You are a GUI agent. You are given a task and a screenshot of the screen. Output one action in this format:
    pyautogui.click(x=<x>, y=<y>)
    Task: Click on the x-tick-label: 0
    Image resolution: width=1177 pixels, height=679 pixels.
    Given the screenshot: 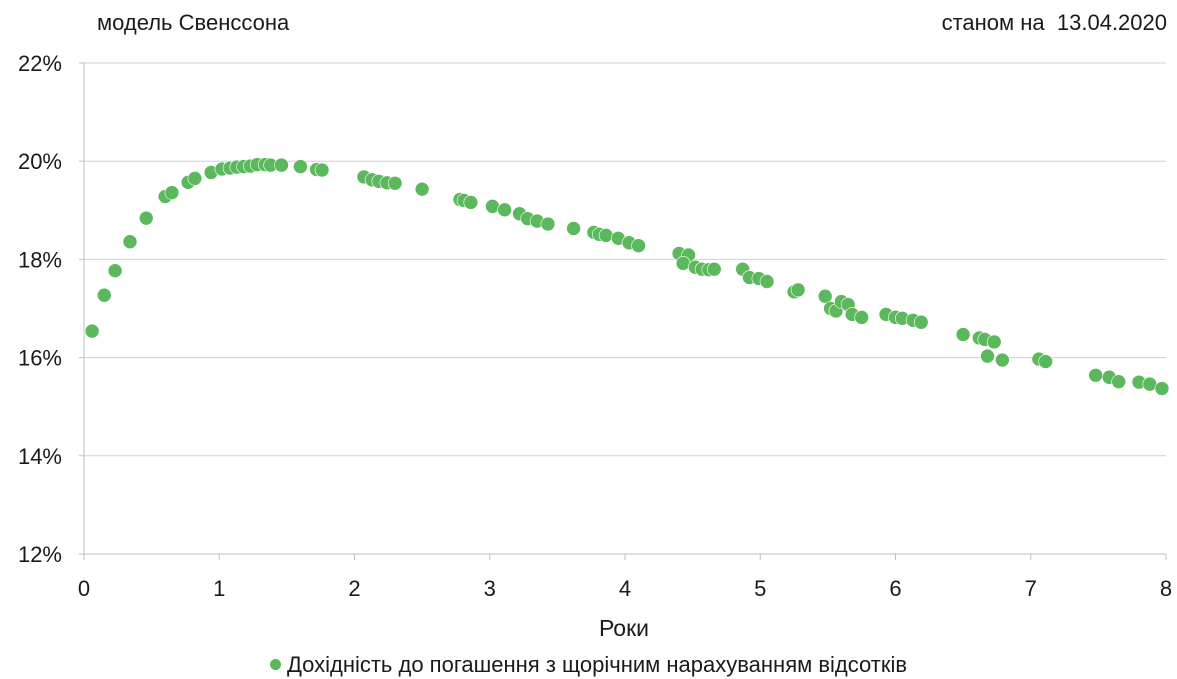 What is the action you would take?
    pyautogui.click(x=84, y=588)
    